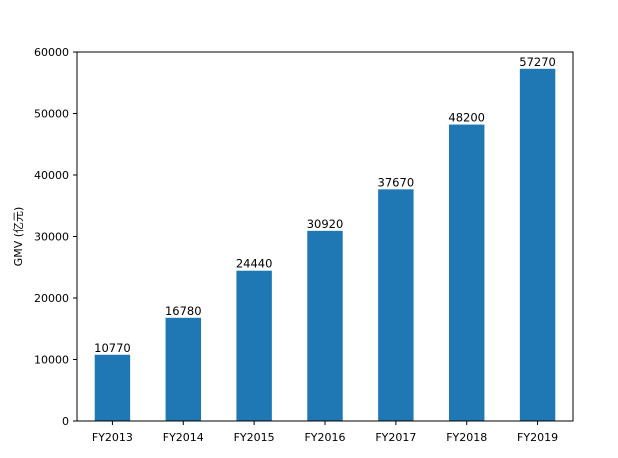  I want to click on y-tick-label-30000: 30000, so click(51, 237).